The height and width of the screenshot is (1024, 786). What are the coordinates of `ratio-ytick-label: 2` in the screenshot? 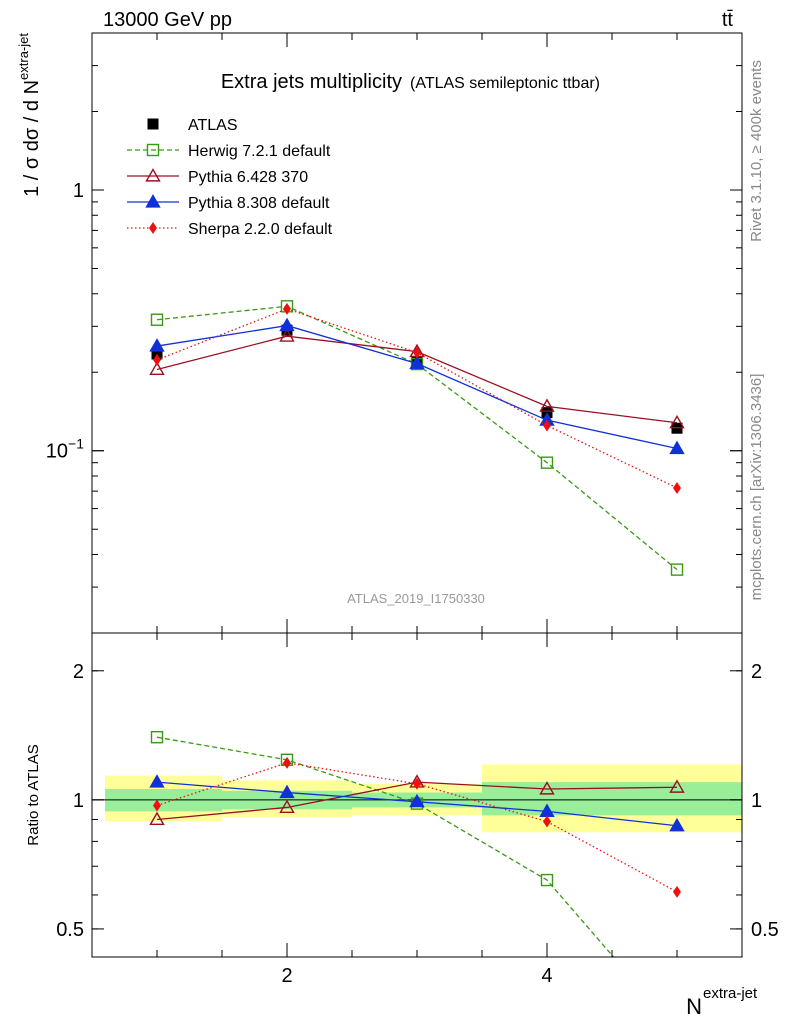 It's located at (78, 672).